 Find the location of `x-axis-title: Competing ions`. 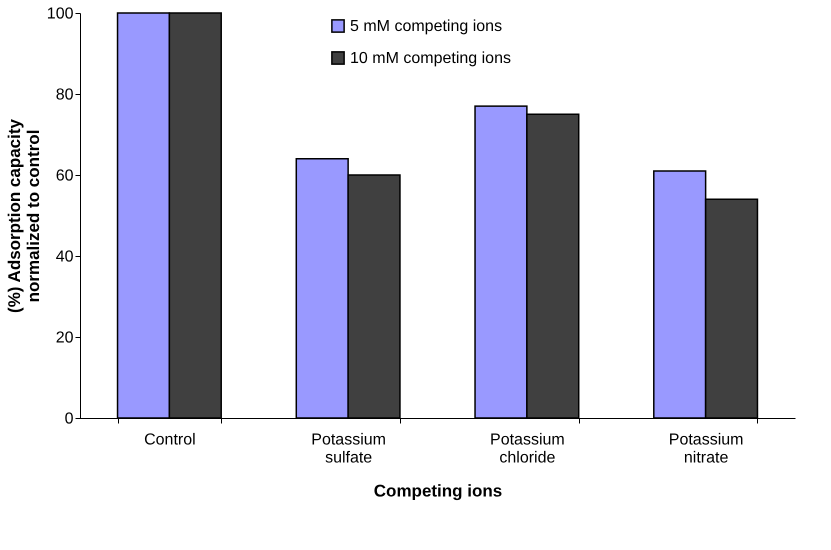

x-axis-title: Competing ions is located at coordinates (438, 491).